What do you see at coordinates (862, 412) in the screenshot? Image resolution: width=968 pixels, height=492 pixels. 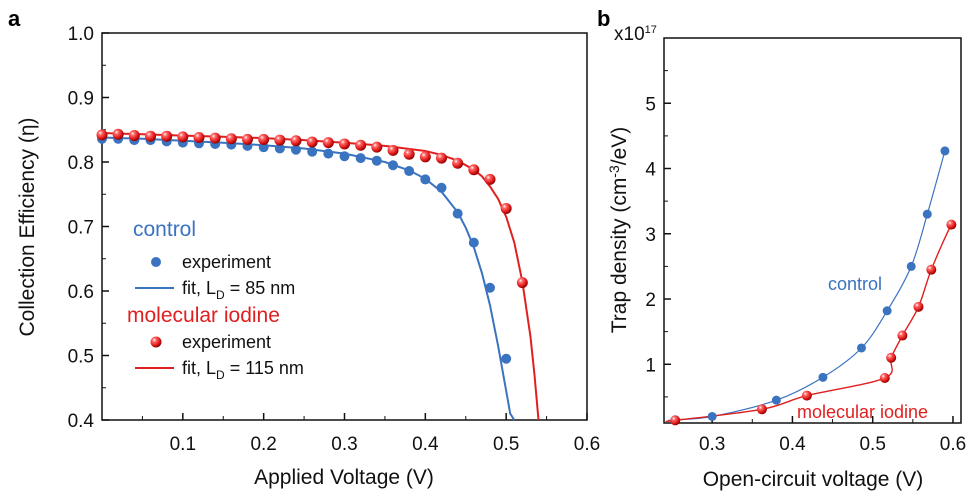 I see `panel-b-iodine-annotation: molecular iodine` at bounding box center [862, 412].